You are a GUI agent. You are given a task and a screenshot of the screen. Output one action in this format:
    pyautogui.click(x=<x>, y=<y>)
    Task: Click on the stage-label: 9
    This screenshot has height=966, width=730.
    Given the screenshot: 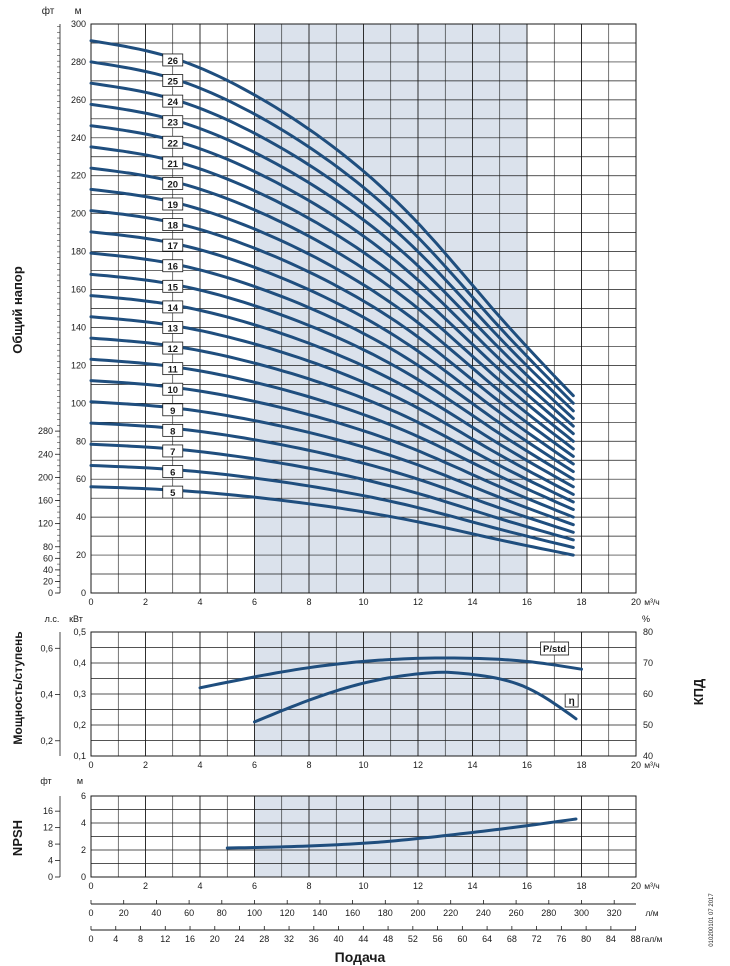 What is the action you would take?
    pyautogui.click(x=172, y=411)
    